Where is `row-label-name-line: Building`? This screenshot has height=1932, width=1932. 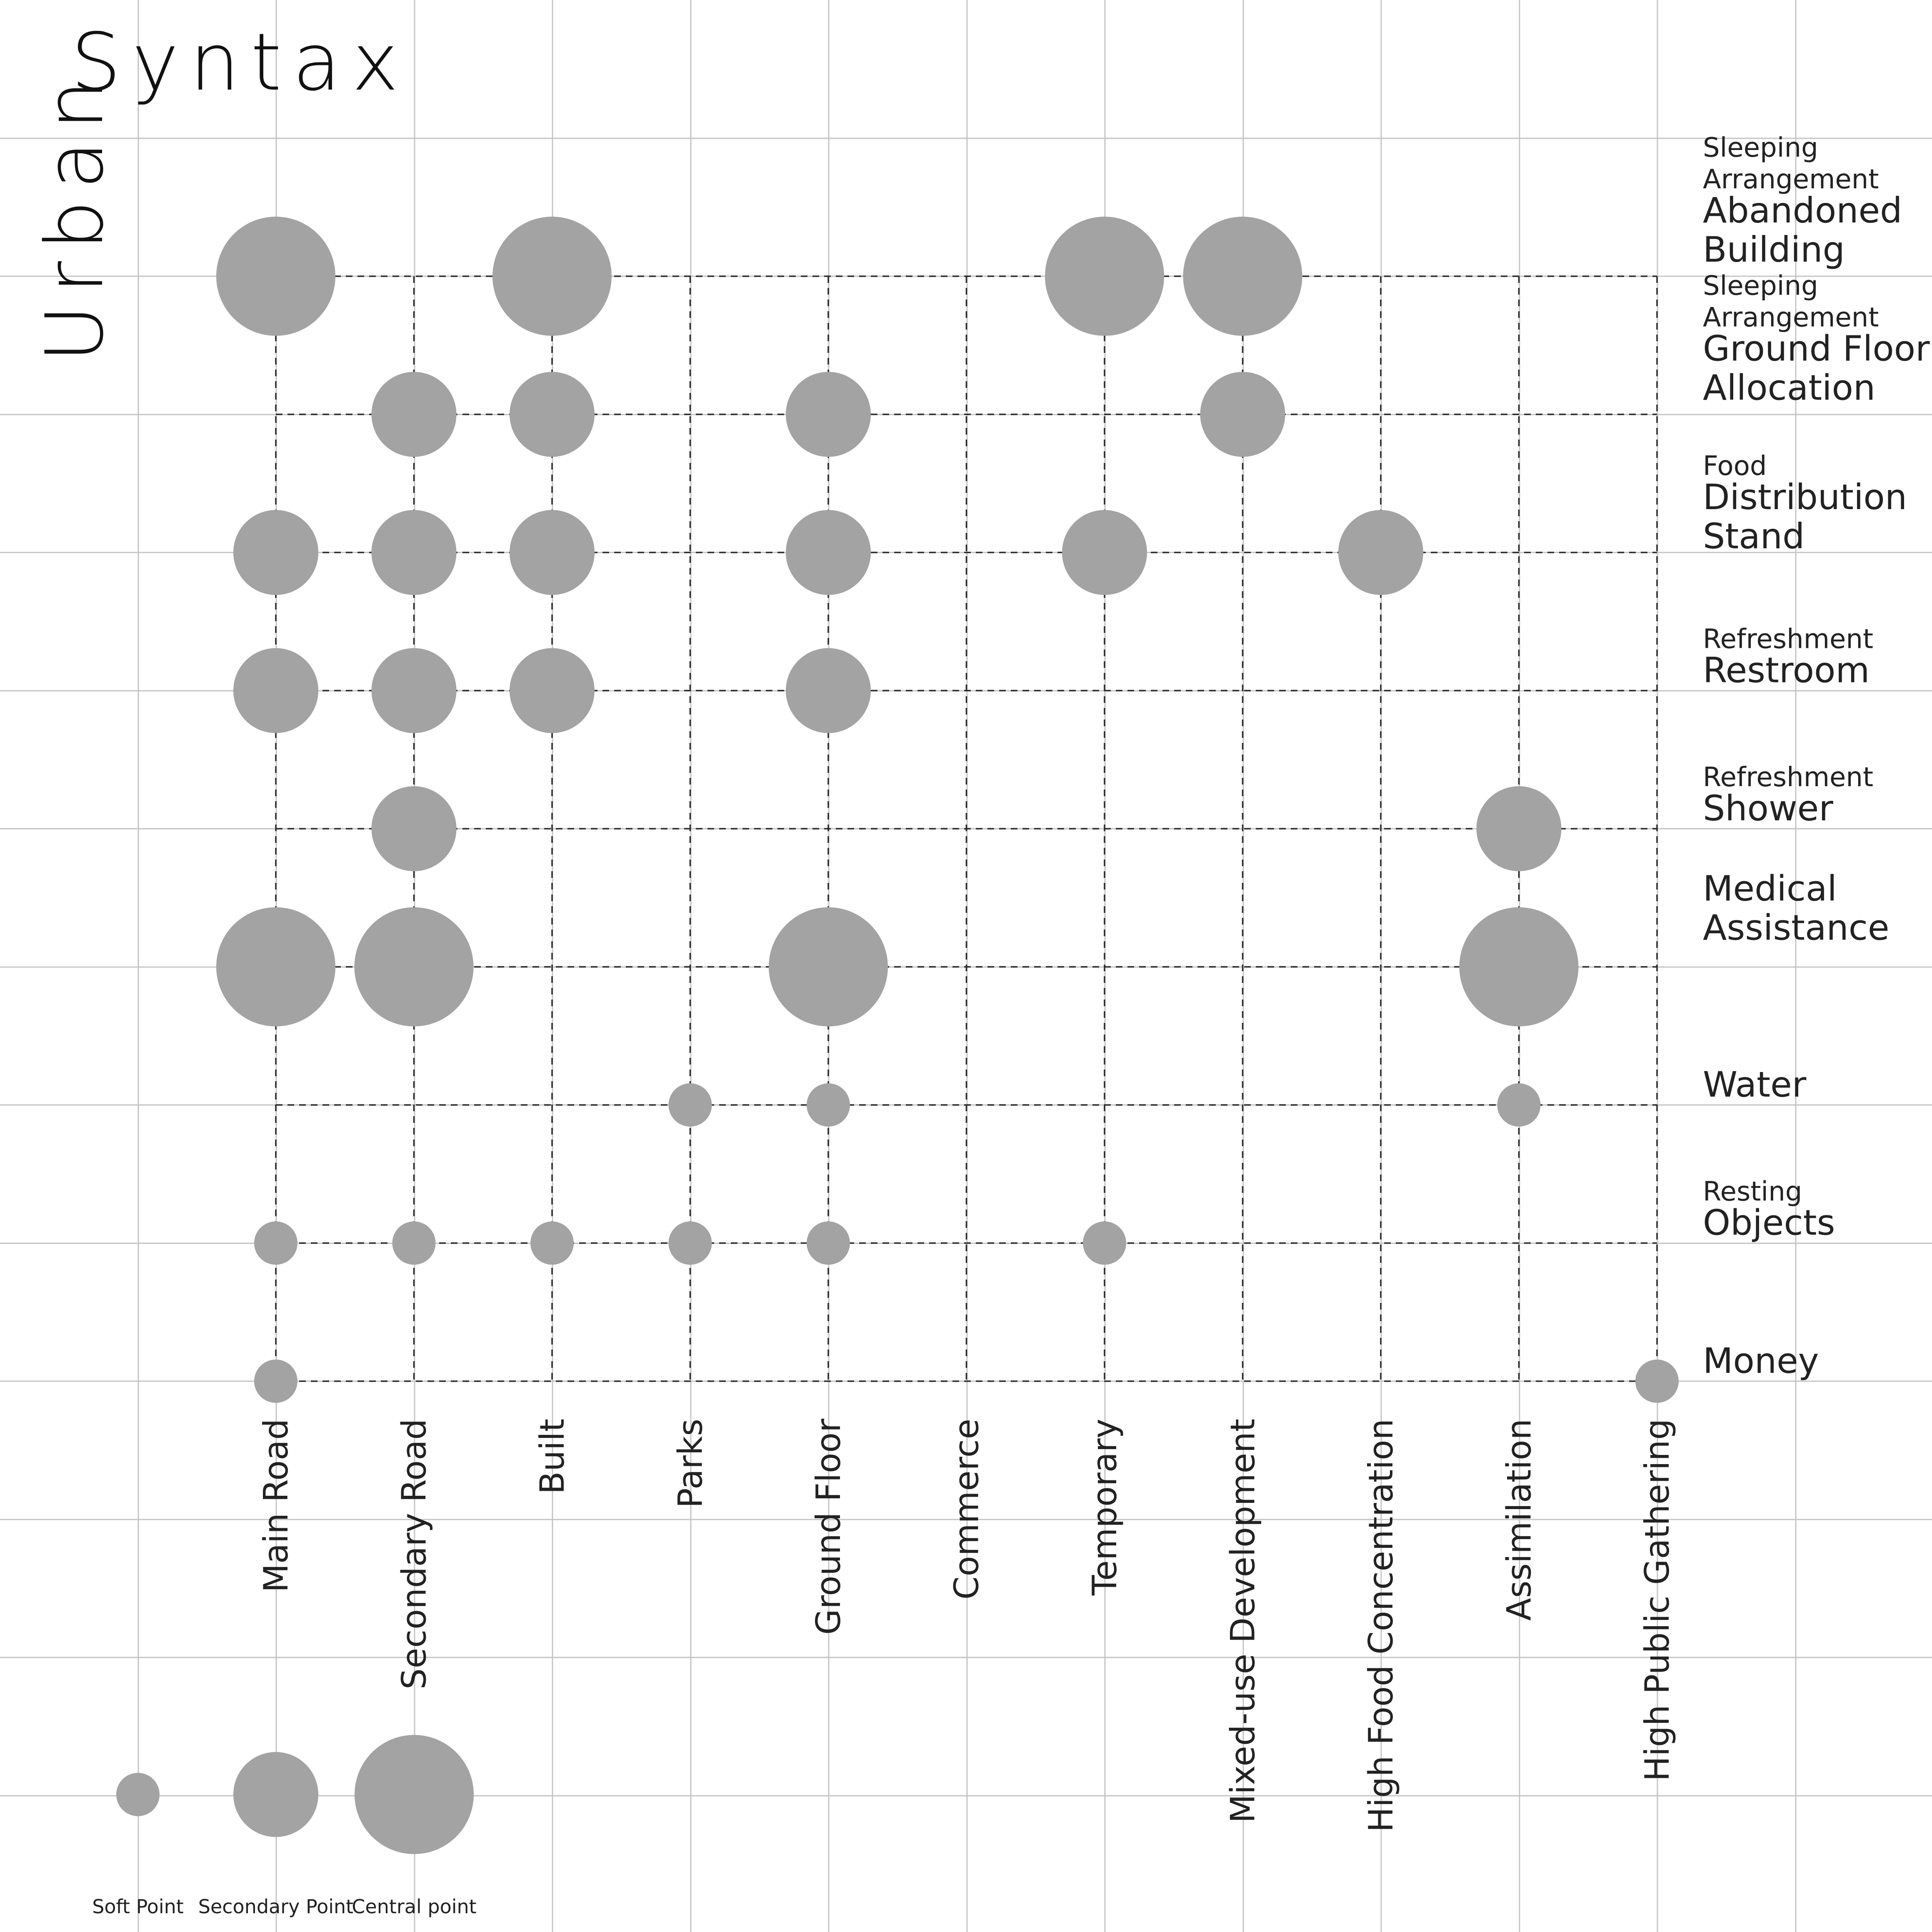 row-label-name-line: Building is located at coordinates (1774, 249).